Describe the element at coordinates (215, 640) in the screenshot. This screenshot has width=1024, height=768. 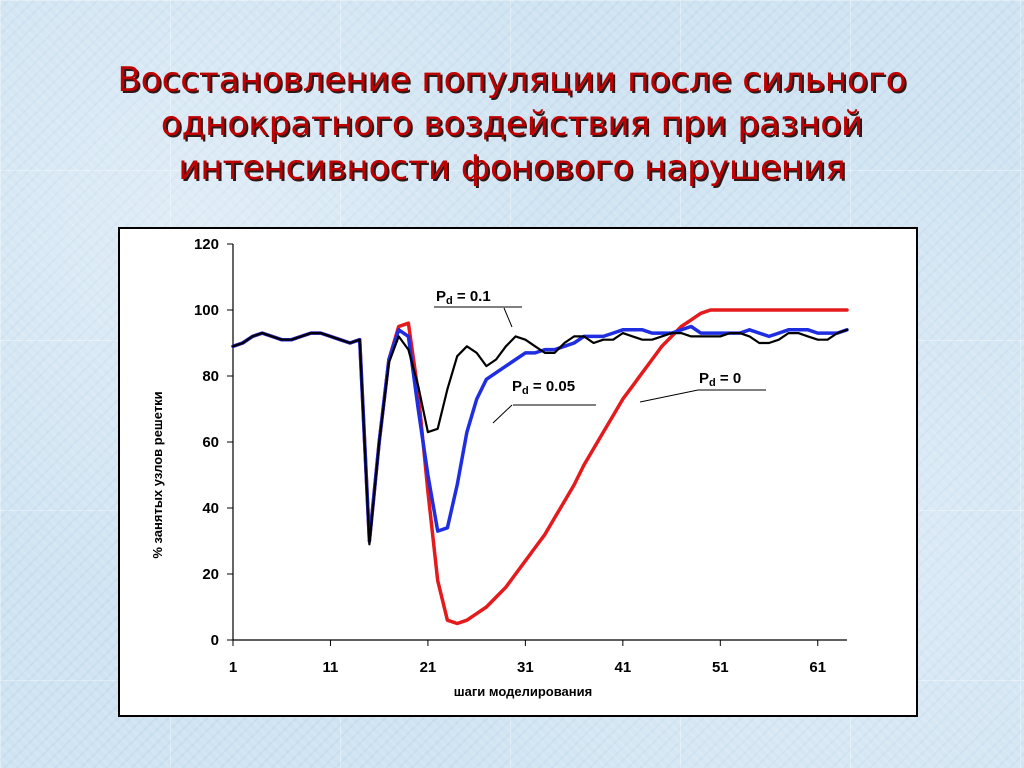
I see `y-tick-label: 0` at that location.